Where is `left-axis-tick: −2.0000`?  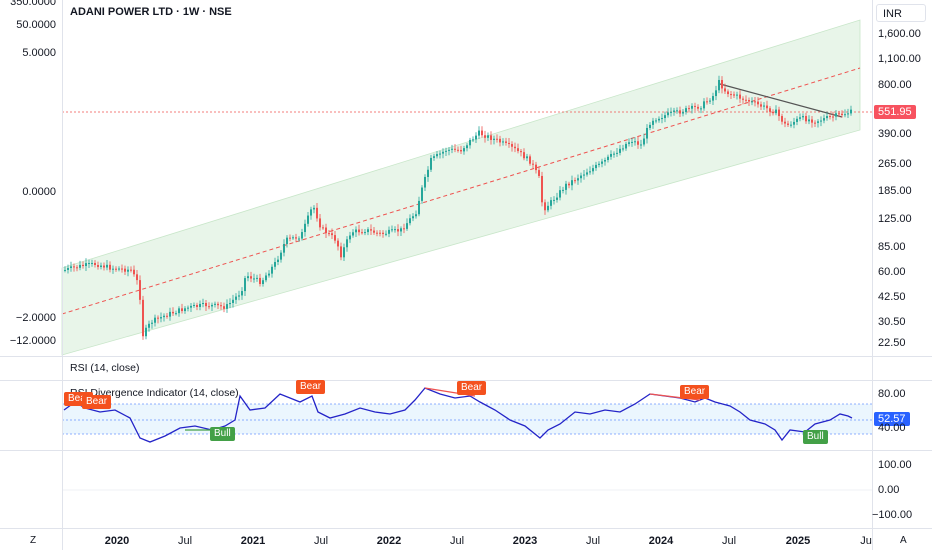 left-axis-tick: −2.0000 is located at coordinates (35, 318).